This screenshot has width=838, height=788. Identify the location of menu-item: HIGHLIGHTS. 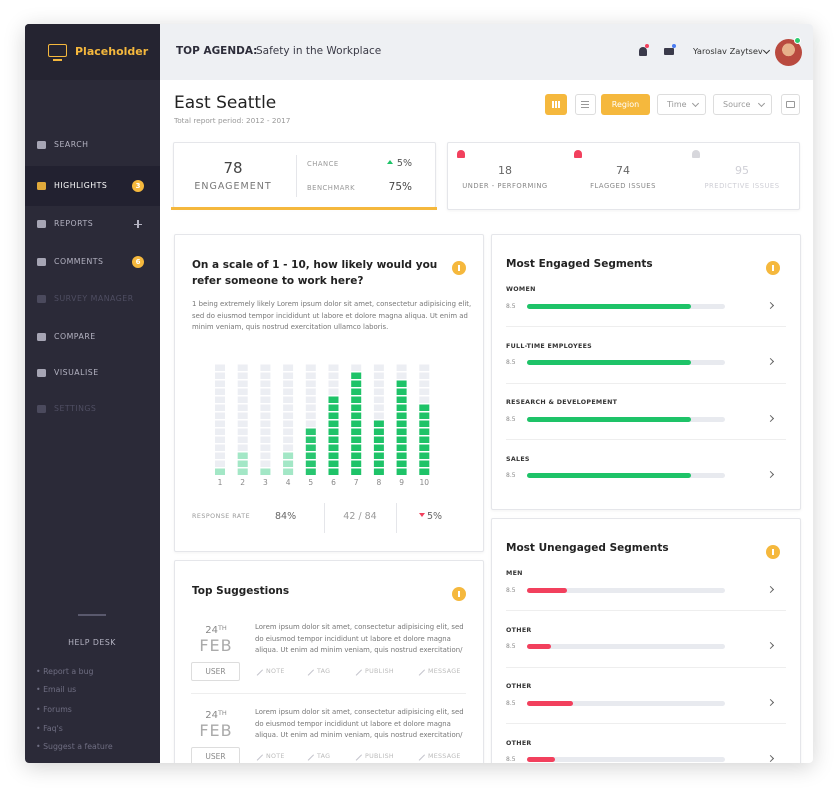
(81, 186).